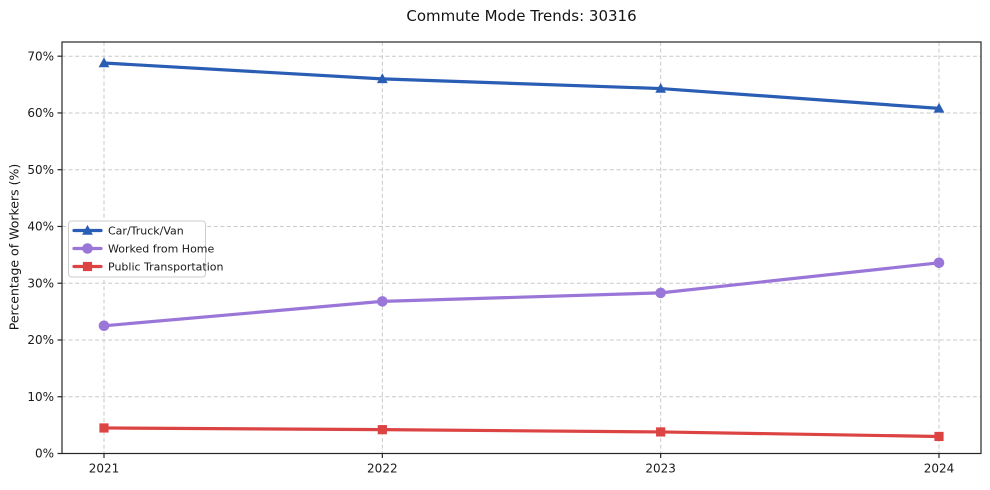 Image resolution: width=990 pixels, height=490 pixels. I want to click on y-axis-label: Percentage of Workers (%), so click(14, 247).